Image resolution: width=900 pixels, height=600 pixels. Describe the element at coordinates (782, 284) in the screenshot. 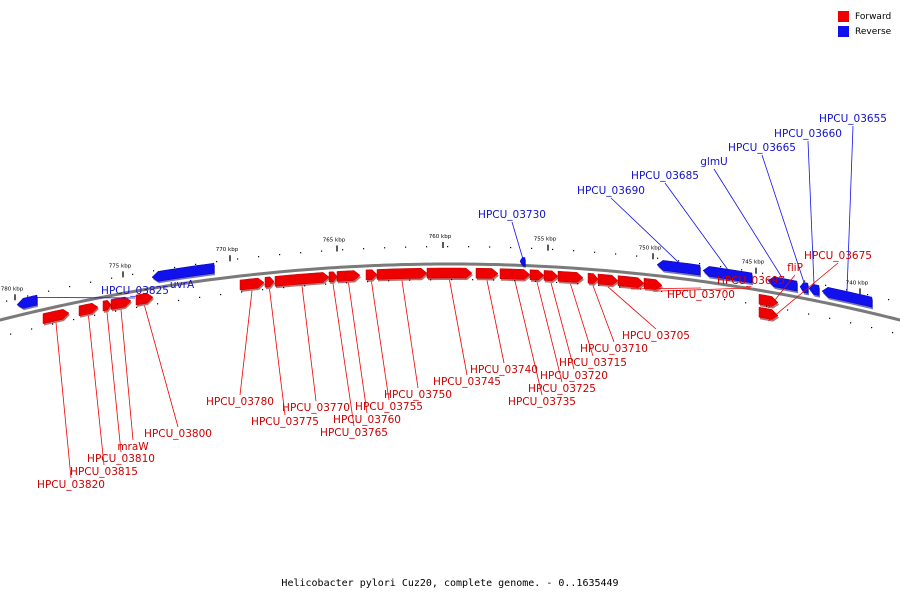

I see `gene-arrow-glmu` at that location.